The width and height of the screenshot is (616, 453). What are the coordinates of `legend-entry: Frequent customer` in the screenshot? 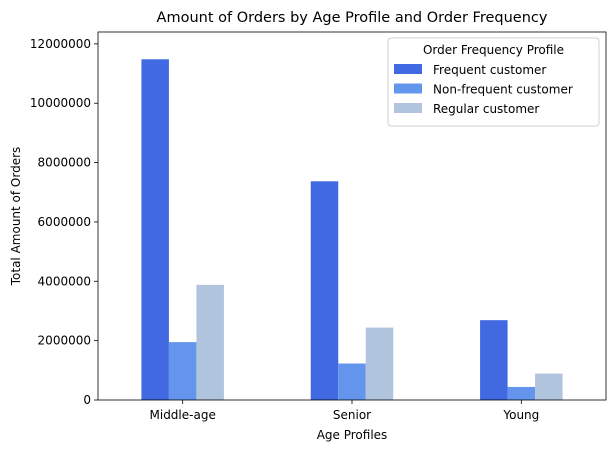 It's located at (489, 70).